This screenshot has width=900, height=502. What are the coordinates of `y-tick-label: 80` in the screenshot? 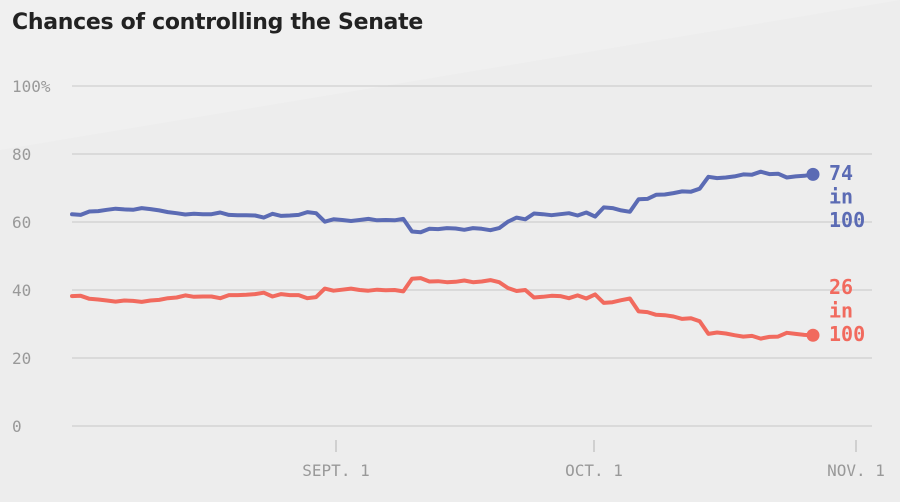 It's located at (21, 154).